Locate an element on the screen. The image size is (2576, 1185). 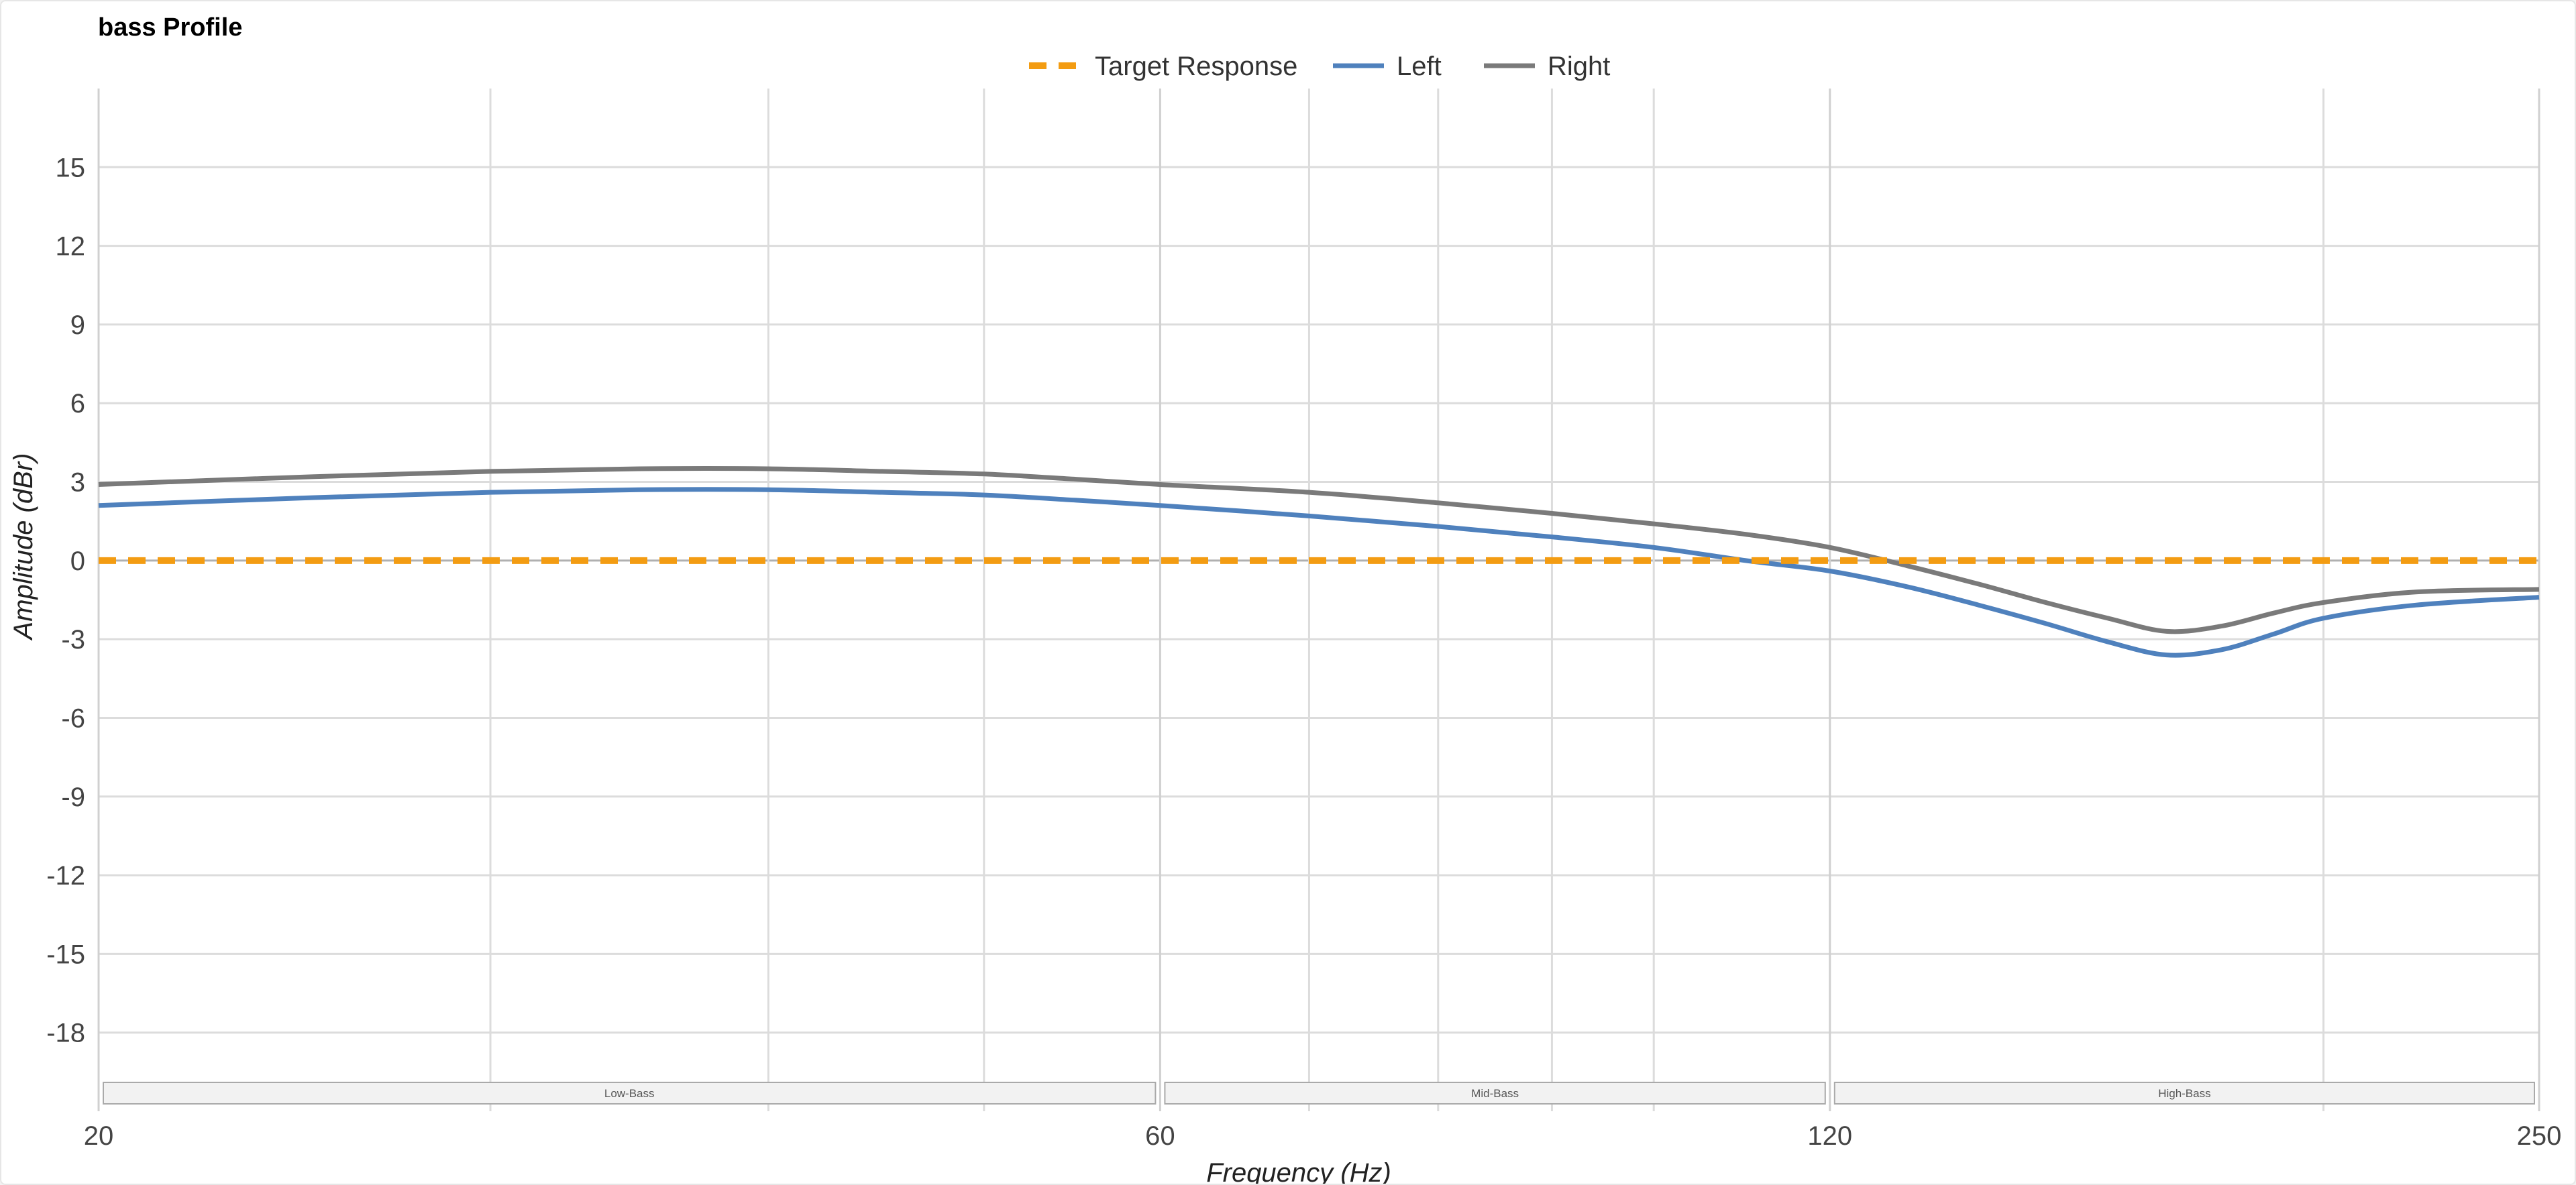
series-line-left is located at coordinates (1319, 572).